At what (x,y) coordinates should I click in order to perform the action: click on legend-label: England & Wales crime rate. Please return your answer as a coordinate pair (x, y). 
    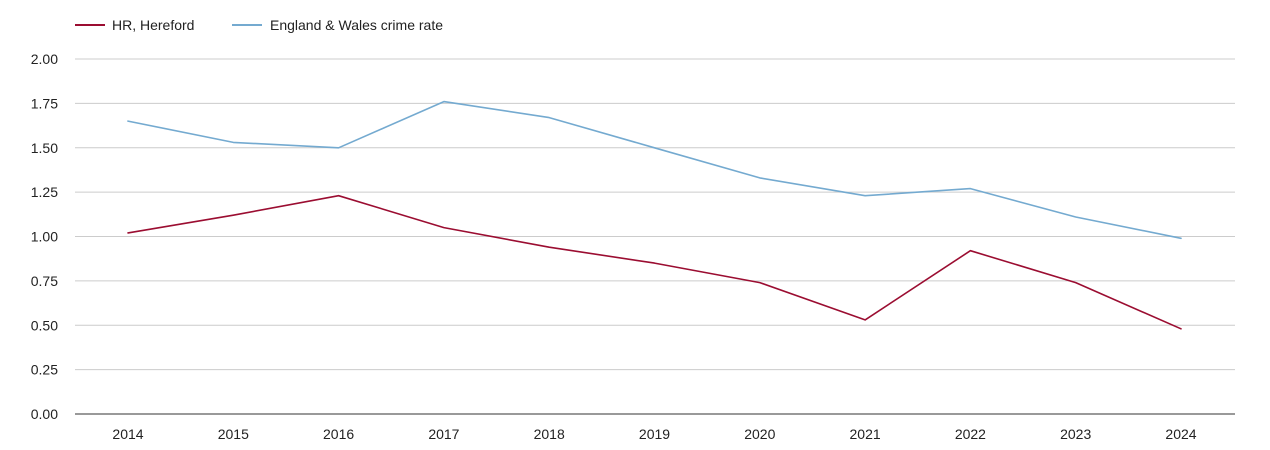
    Looking at the image, I should click on (356, 25).